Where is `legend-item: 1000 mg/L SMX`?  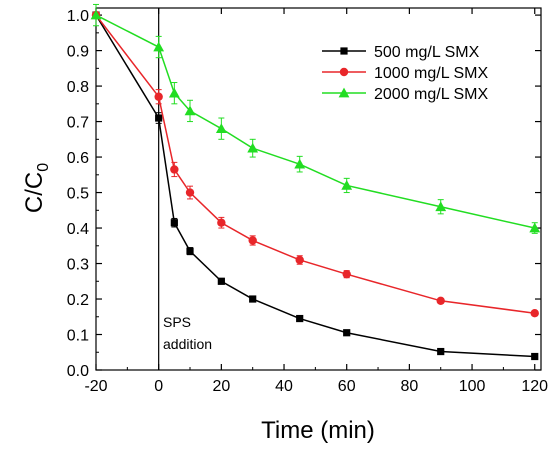
legend-item: 1000 mg/L SMX is located at coordinates (405, 73).